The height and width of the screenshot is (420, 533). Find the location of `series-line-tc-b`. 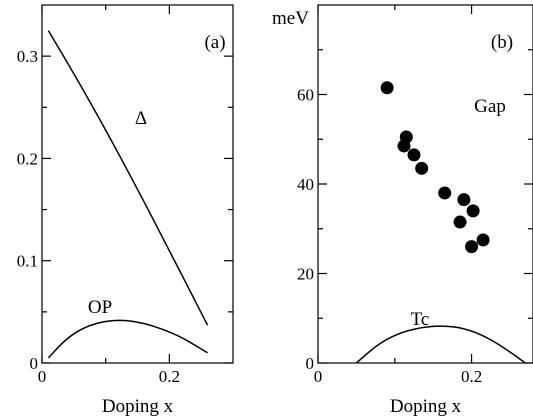

series-line-tc-b is located at coordinates (440, 344).